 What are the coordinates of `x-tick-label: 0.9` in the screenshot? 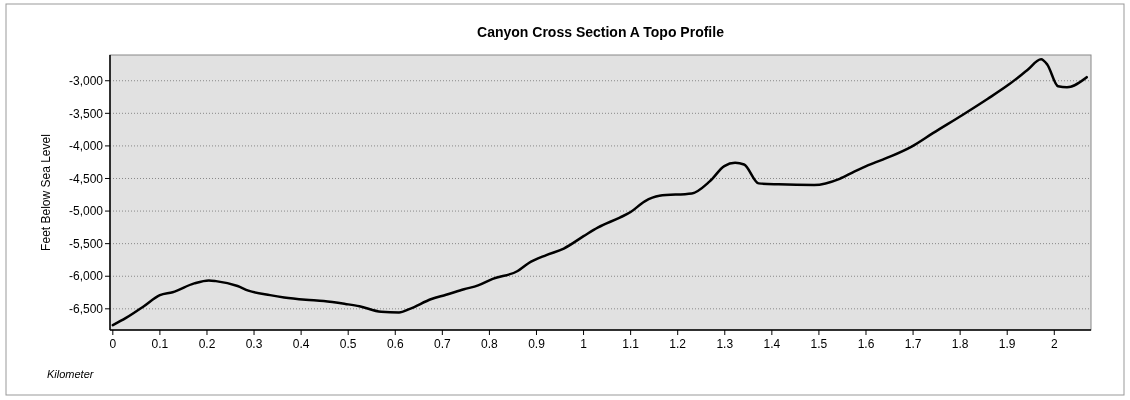 It's located at (537, 344).